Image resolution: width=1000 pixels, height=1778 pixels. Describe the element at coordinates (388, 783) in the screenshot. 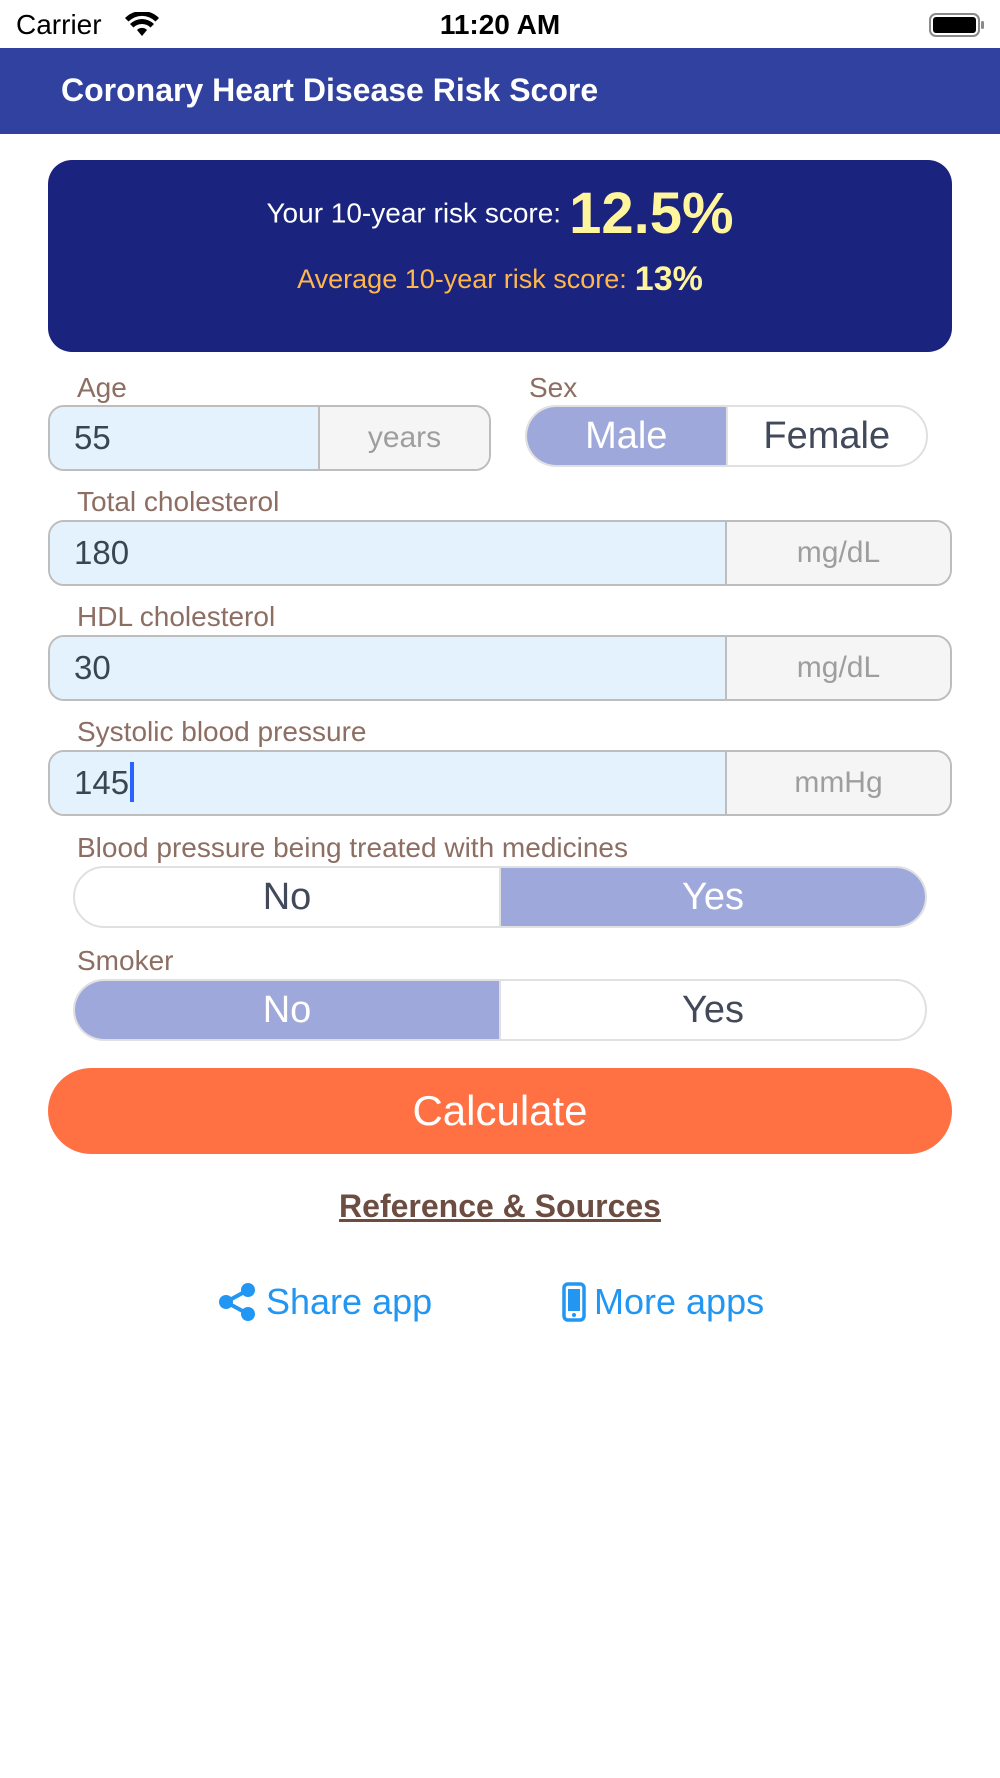

I see `systolic-bp-input: 145` at that location.